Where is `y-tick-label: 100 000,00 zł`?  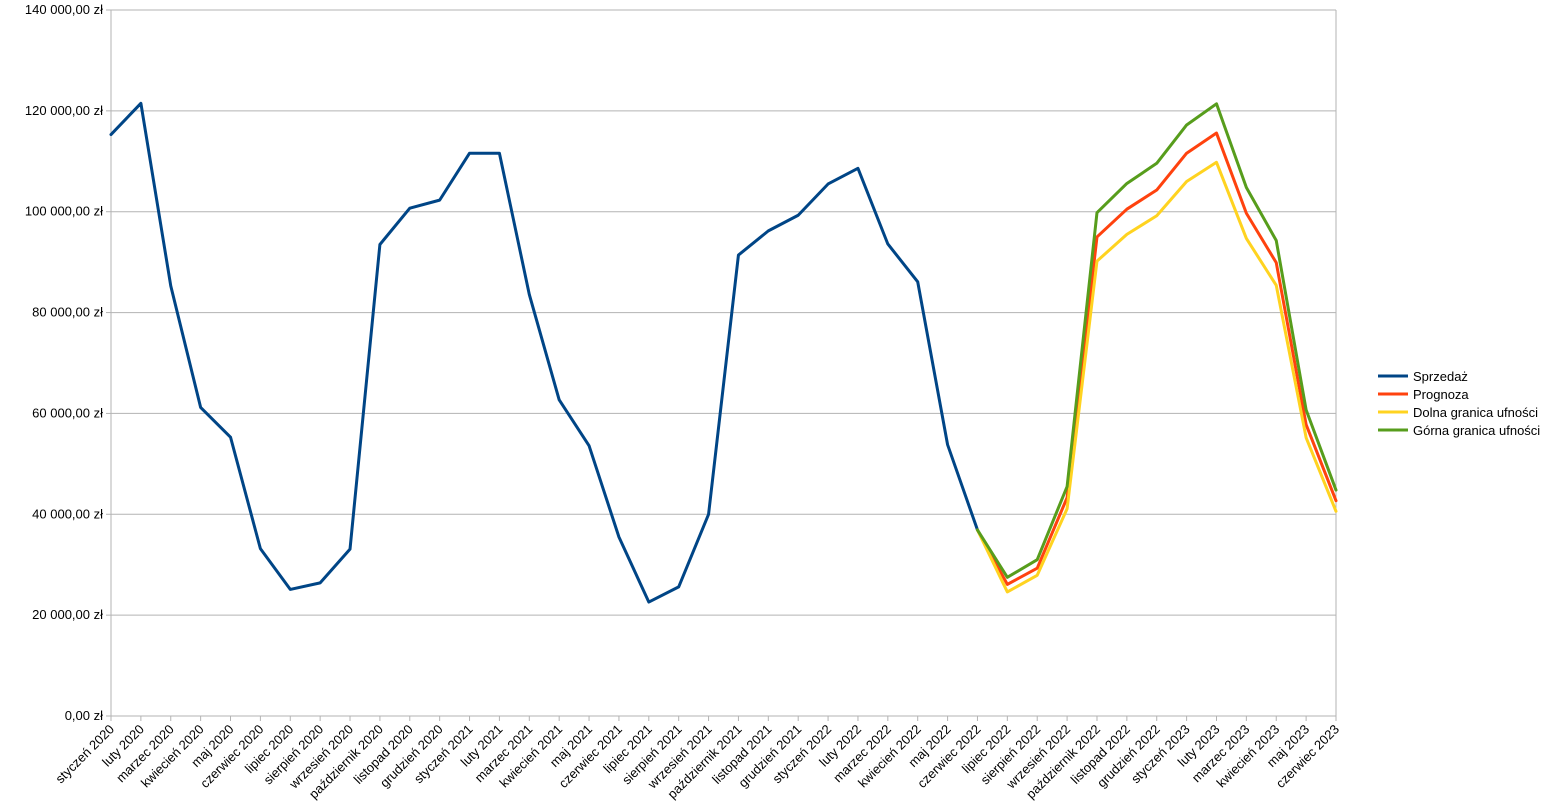
y-tick-label: 100 000,00 zł is located at coordinates (64, 211).